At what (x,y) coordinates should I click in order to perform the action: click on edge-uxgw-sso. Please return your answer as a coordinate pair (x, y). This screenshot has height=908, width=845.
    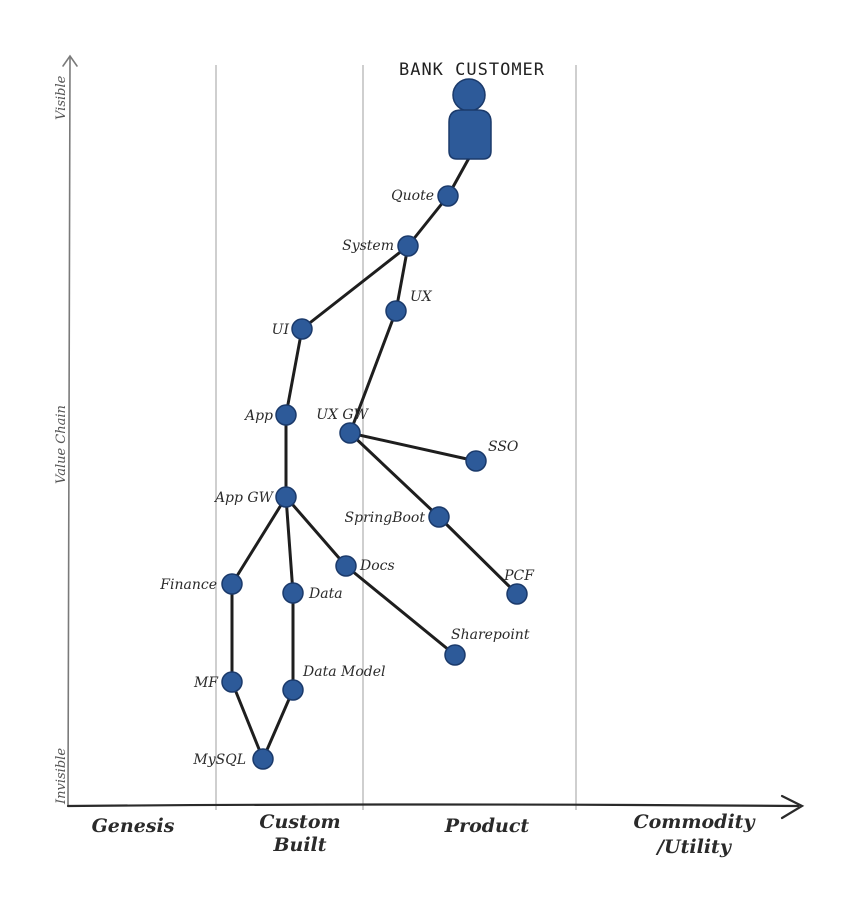
    Looking at the image, I should click on (413, 447).